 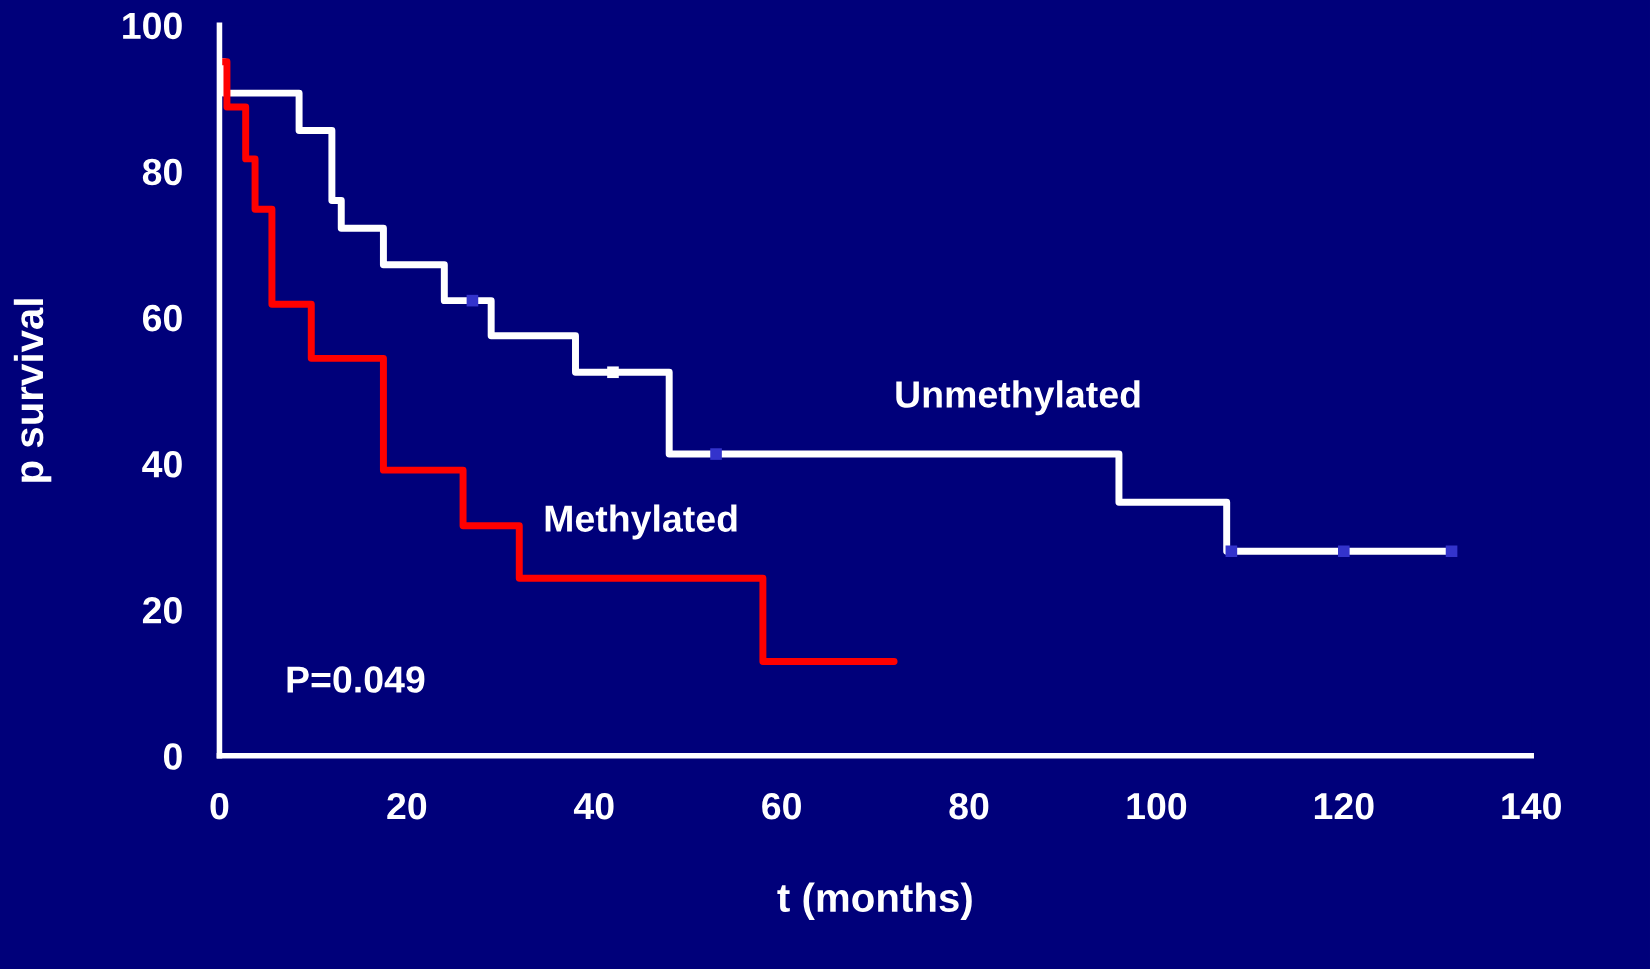 What do you see at coordinates (162, 172) in the screenshot?
I see `y-tick-label: 80` at bounding box center [162, 172].